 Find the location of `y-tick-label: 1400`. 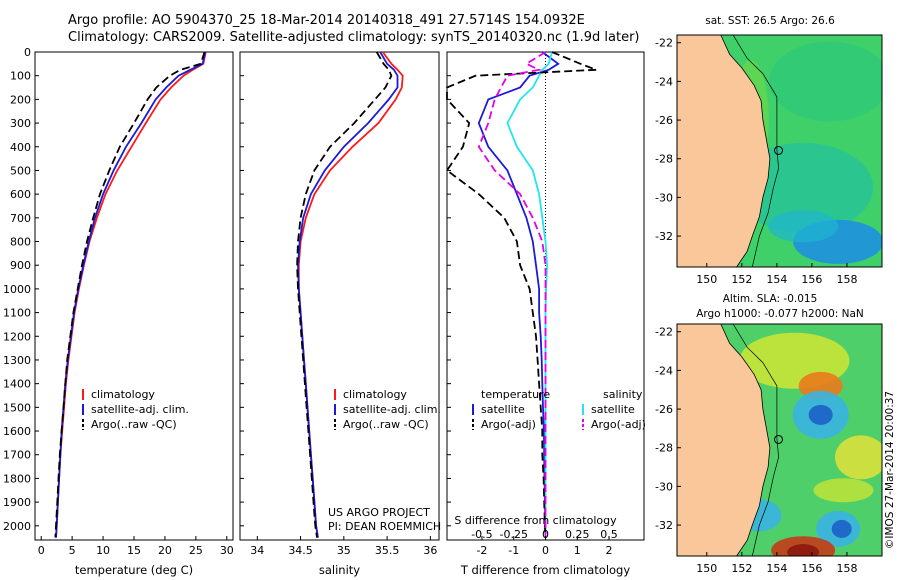

y-tick-label: 1400 is located at coordinates (17, 384).